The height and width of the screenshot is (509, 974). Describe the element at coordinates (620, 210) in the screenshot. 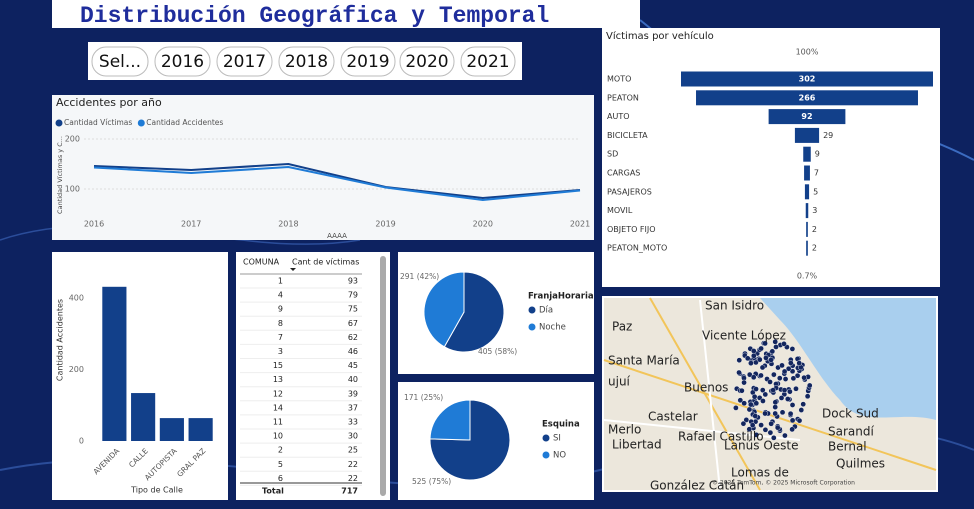

I see `category-label: MOVIL` at that location.